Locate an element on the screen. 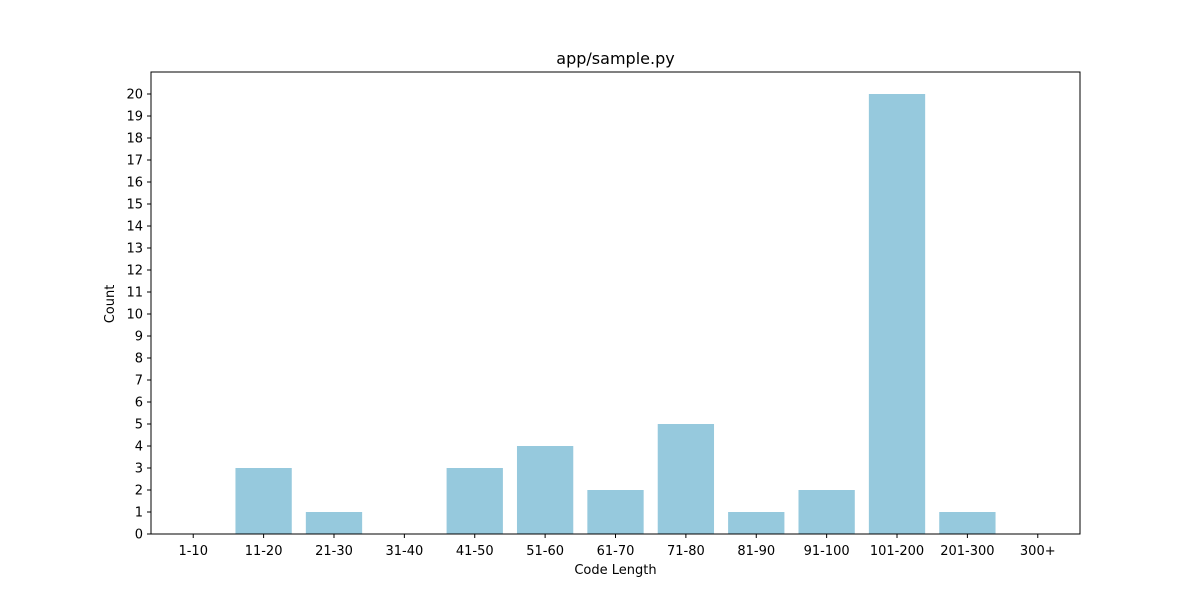 Image resolution: width=1200 pixels, height=604 pixels. y-tick-label: 8 is located at coordinates (139, 359).